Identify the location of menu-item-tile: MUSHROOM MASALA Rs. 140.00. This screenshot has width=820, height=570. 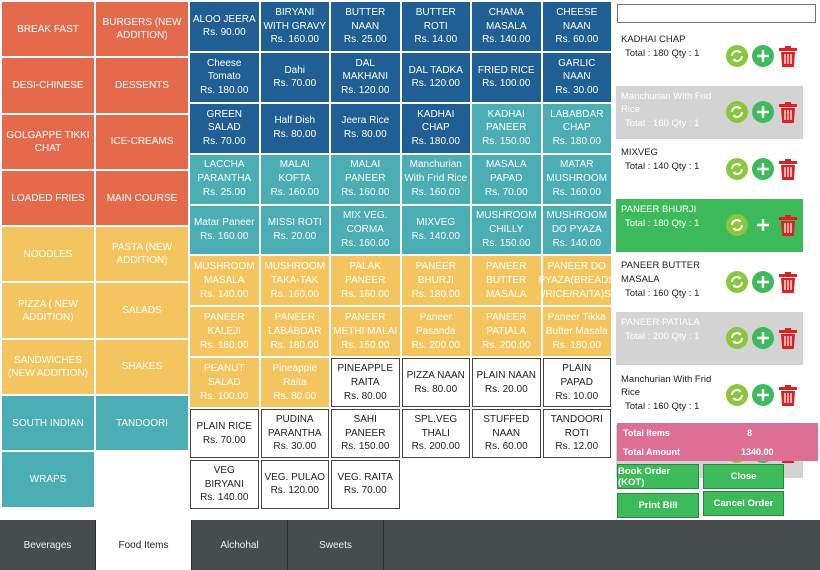
(224, 281).